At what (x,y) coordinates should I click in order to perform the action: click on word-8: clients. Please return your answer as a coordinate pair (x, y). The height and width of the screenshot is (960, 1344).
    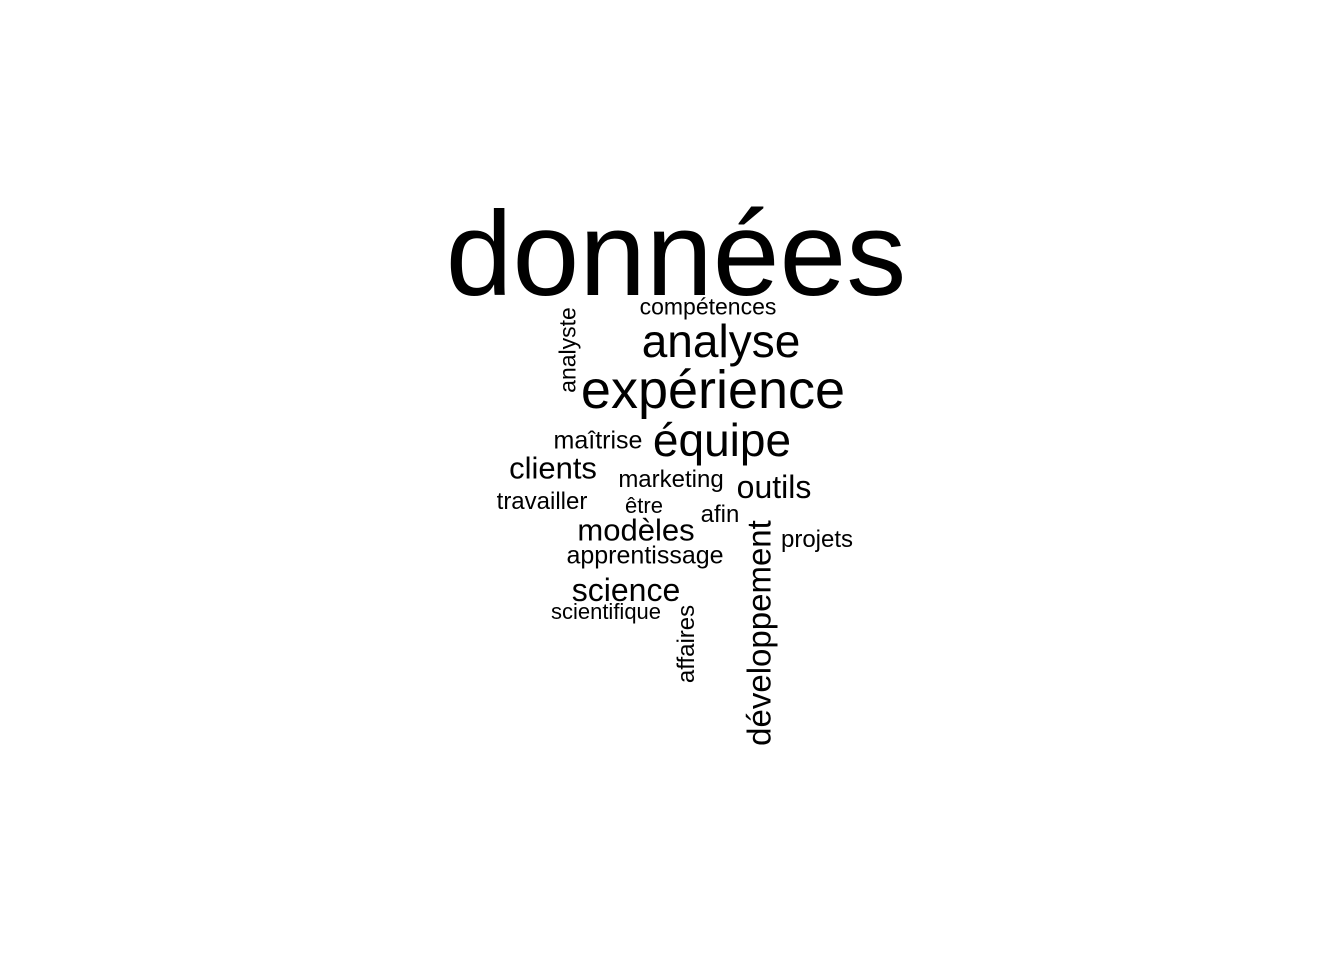
    Looking at the image, I should click on (553, 468).